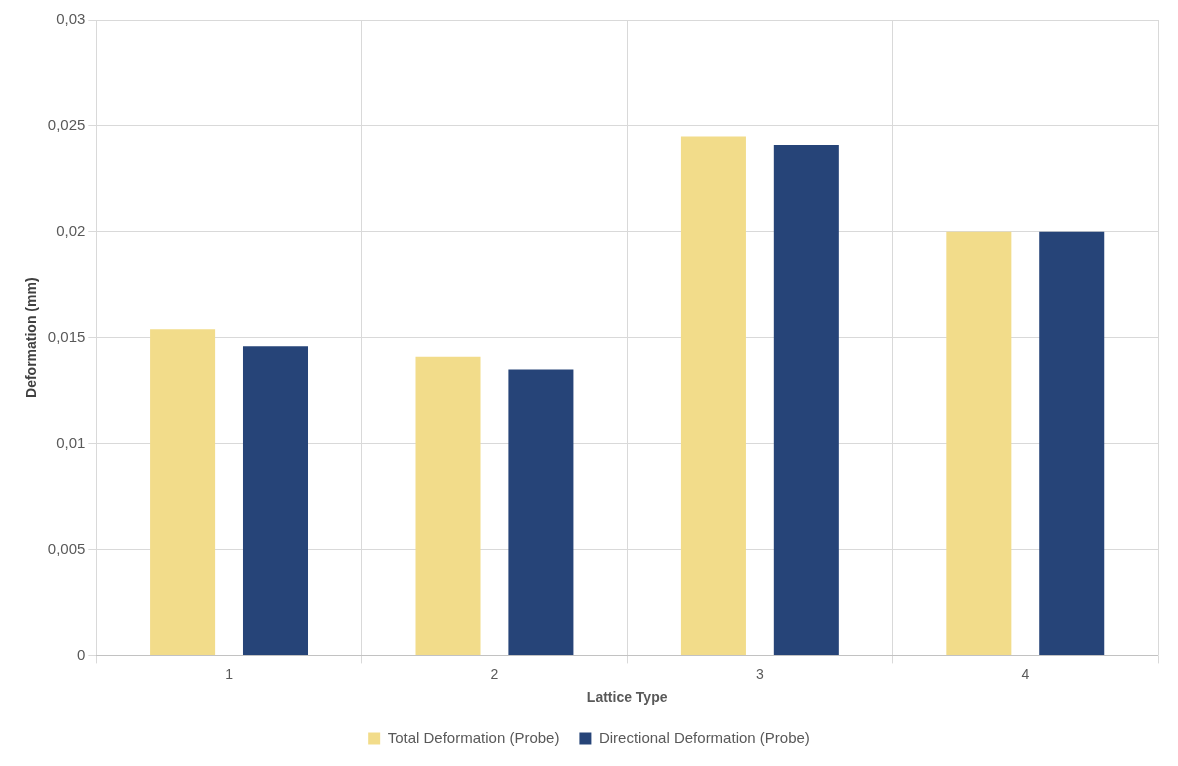  What do you see at coordinates (66, 125) in the screenshot?
I see `y-tick-label: 0,025` at bounding box center [66, 125].